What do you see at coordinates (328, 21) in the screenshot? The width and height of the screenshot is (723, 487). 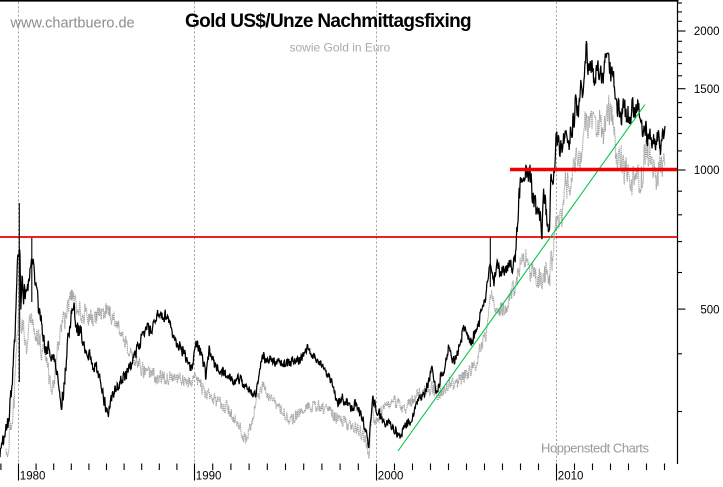 I see `svg-text:Gold US$/Unze Nachmittagsfixin: Gold US$/Unze Nachmittagsfixing` at bounding box center [328, 21].